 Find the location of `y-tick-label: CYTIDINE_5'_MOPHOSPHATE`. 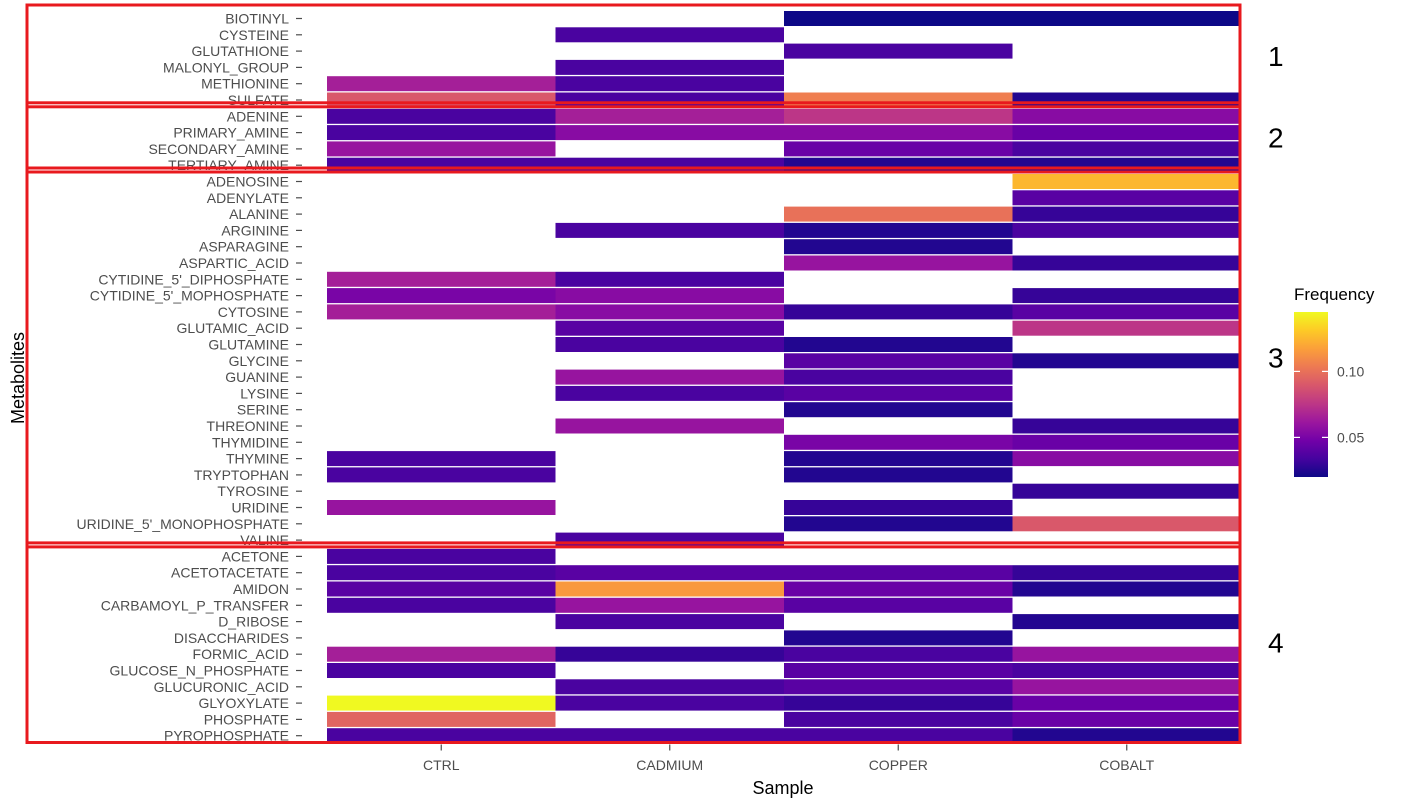

y-tick-label: CYTIDINE_5'_MOPHOSPHATE is located at coordinates (189, 296).